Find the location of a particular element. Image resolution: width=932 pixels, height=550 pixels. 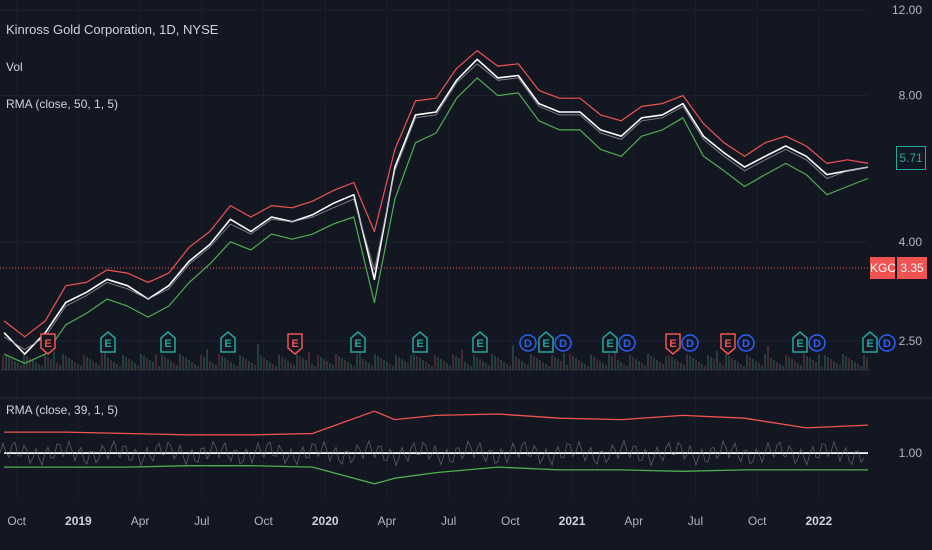

x-tick-label: Oct is located at coordinates (510, 521).